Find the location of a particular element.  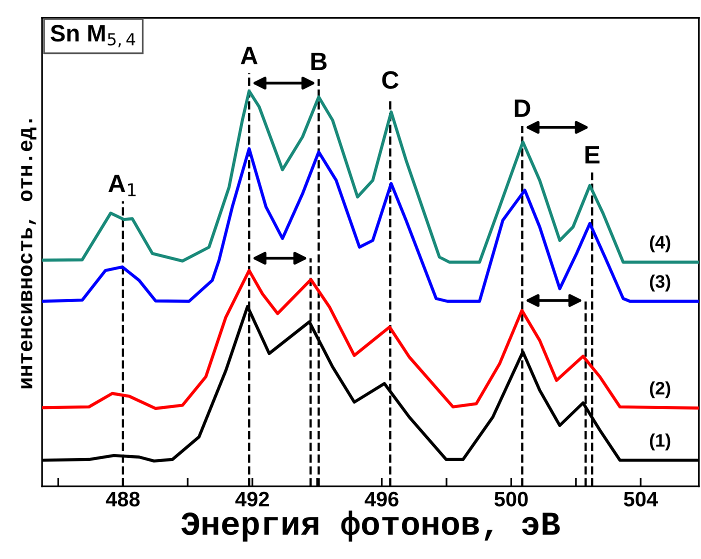

ref-line-label: A$_{1}$ is located at coordinates (122, 185).